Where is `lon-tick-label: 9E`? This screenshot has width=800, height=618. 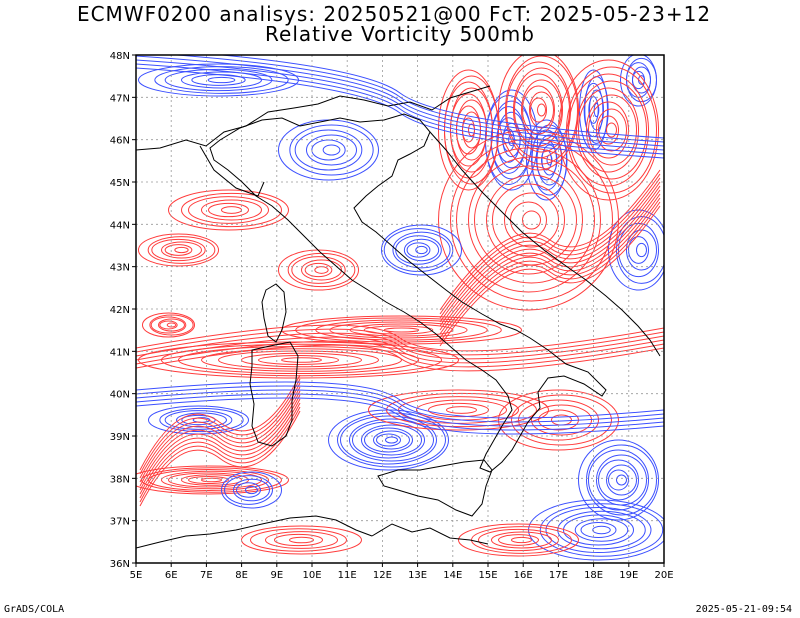 lon-tick-label: 9E is located at coordinates (276, 575).